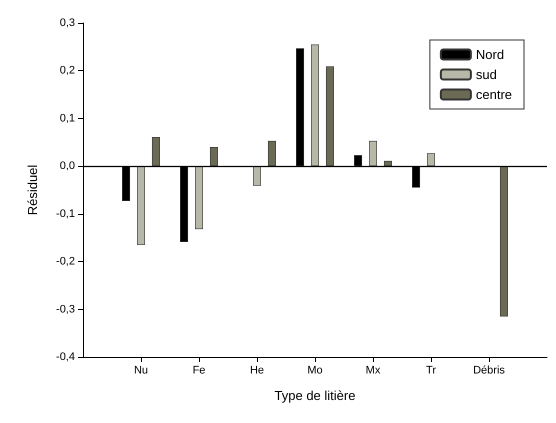  What do you see at coordinates (141, 370) in the screenshot?
I see `x-tick-label: Nu` at bounding box center [141, 370].